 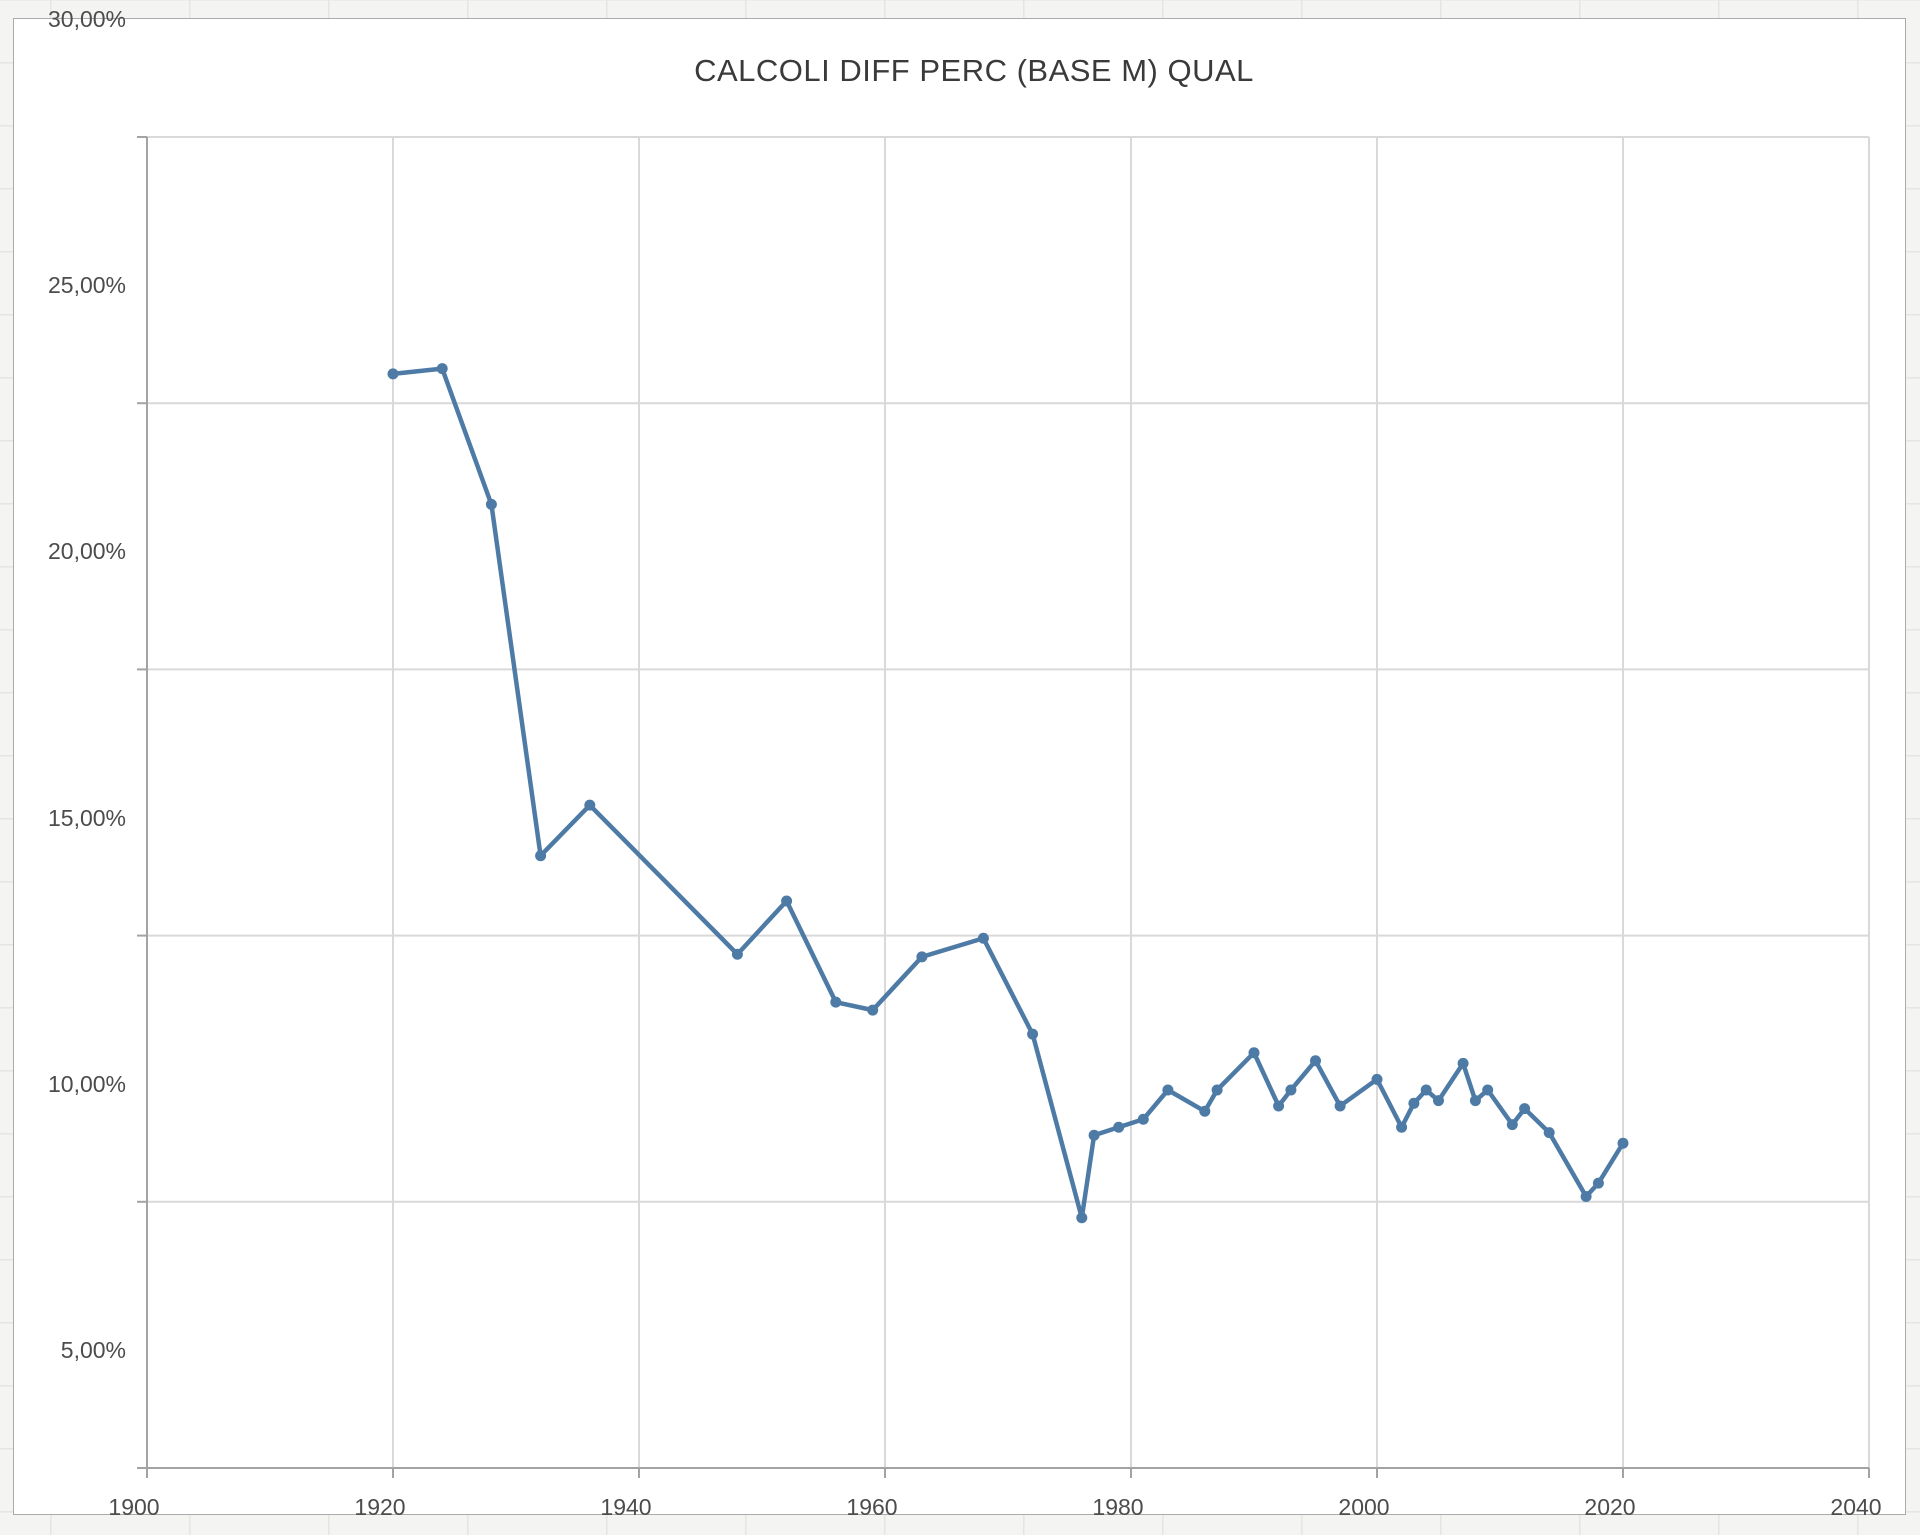 I want to click on y-axis-label: 5,00%, so click(x=93, y=1350).